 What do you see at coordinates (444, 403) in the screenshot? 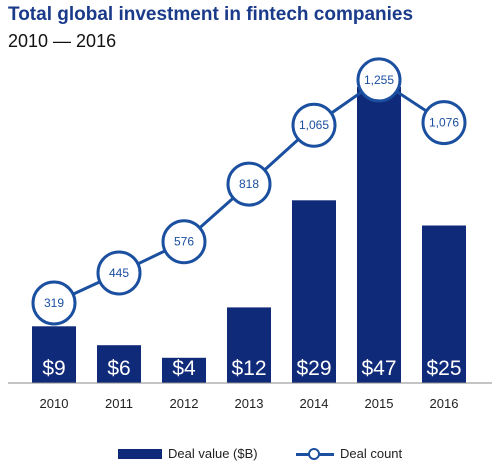
I see `x-tick-label-2016: 2016` at bounding box center [444, 403].